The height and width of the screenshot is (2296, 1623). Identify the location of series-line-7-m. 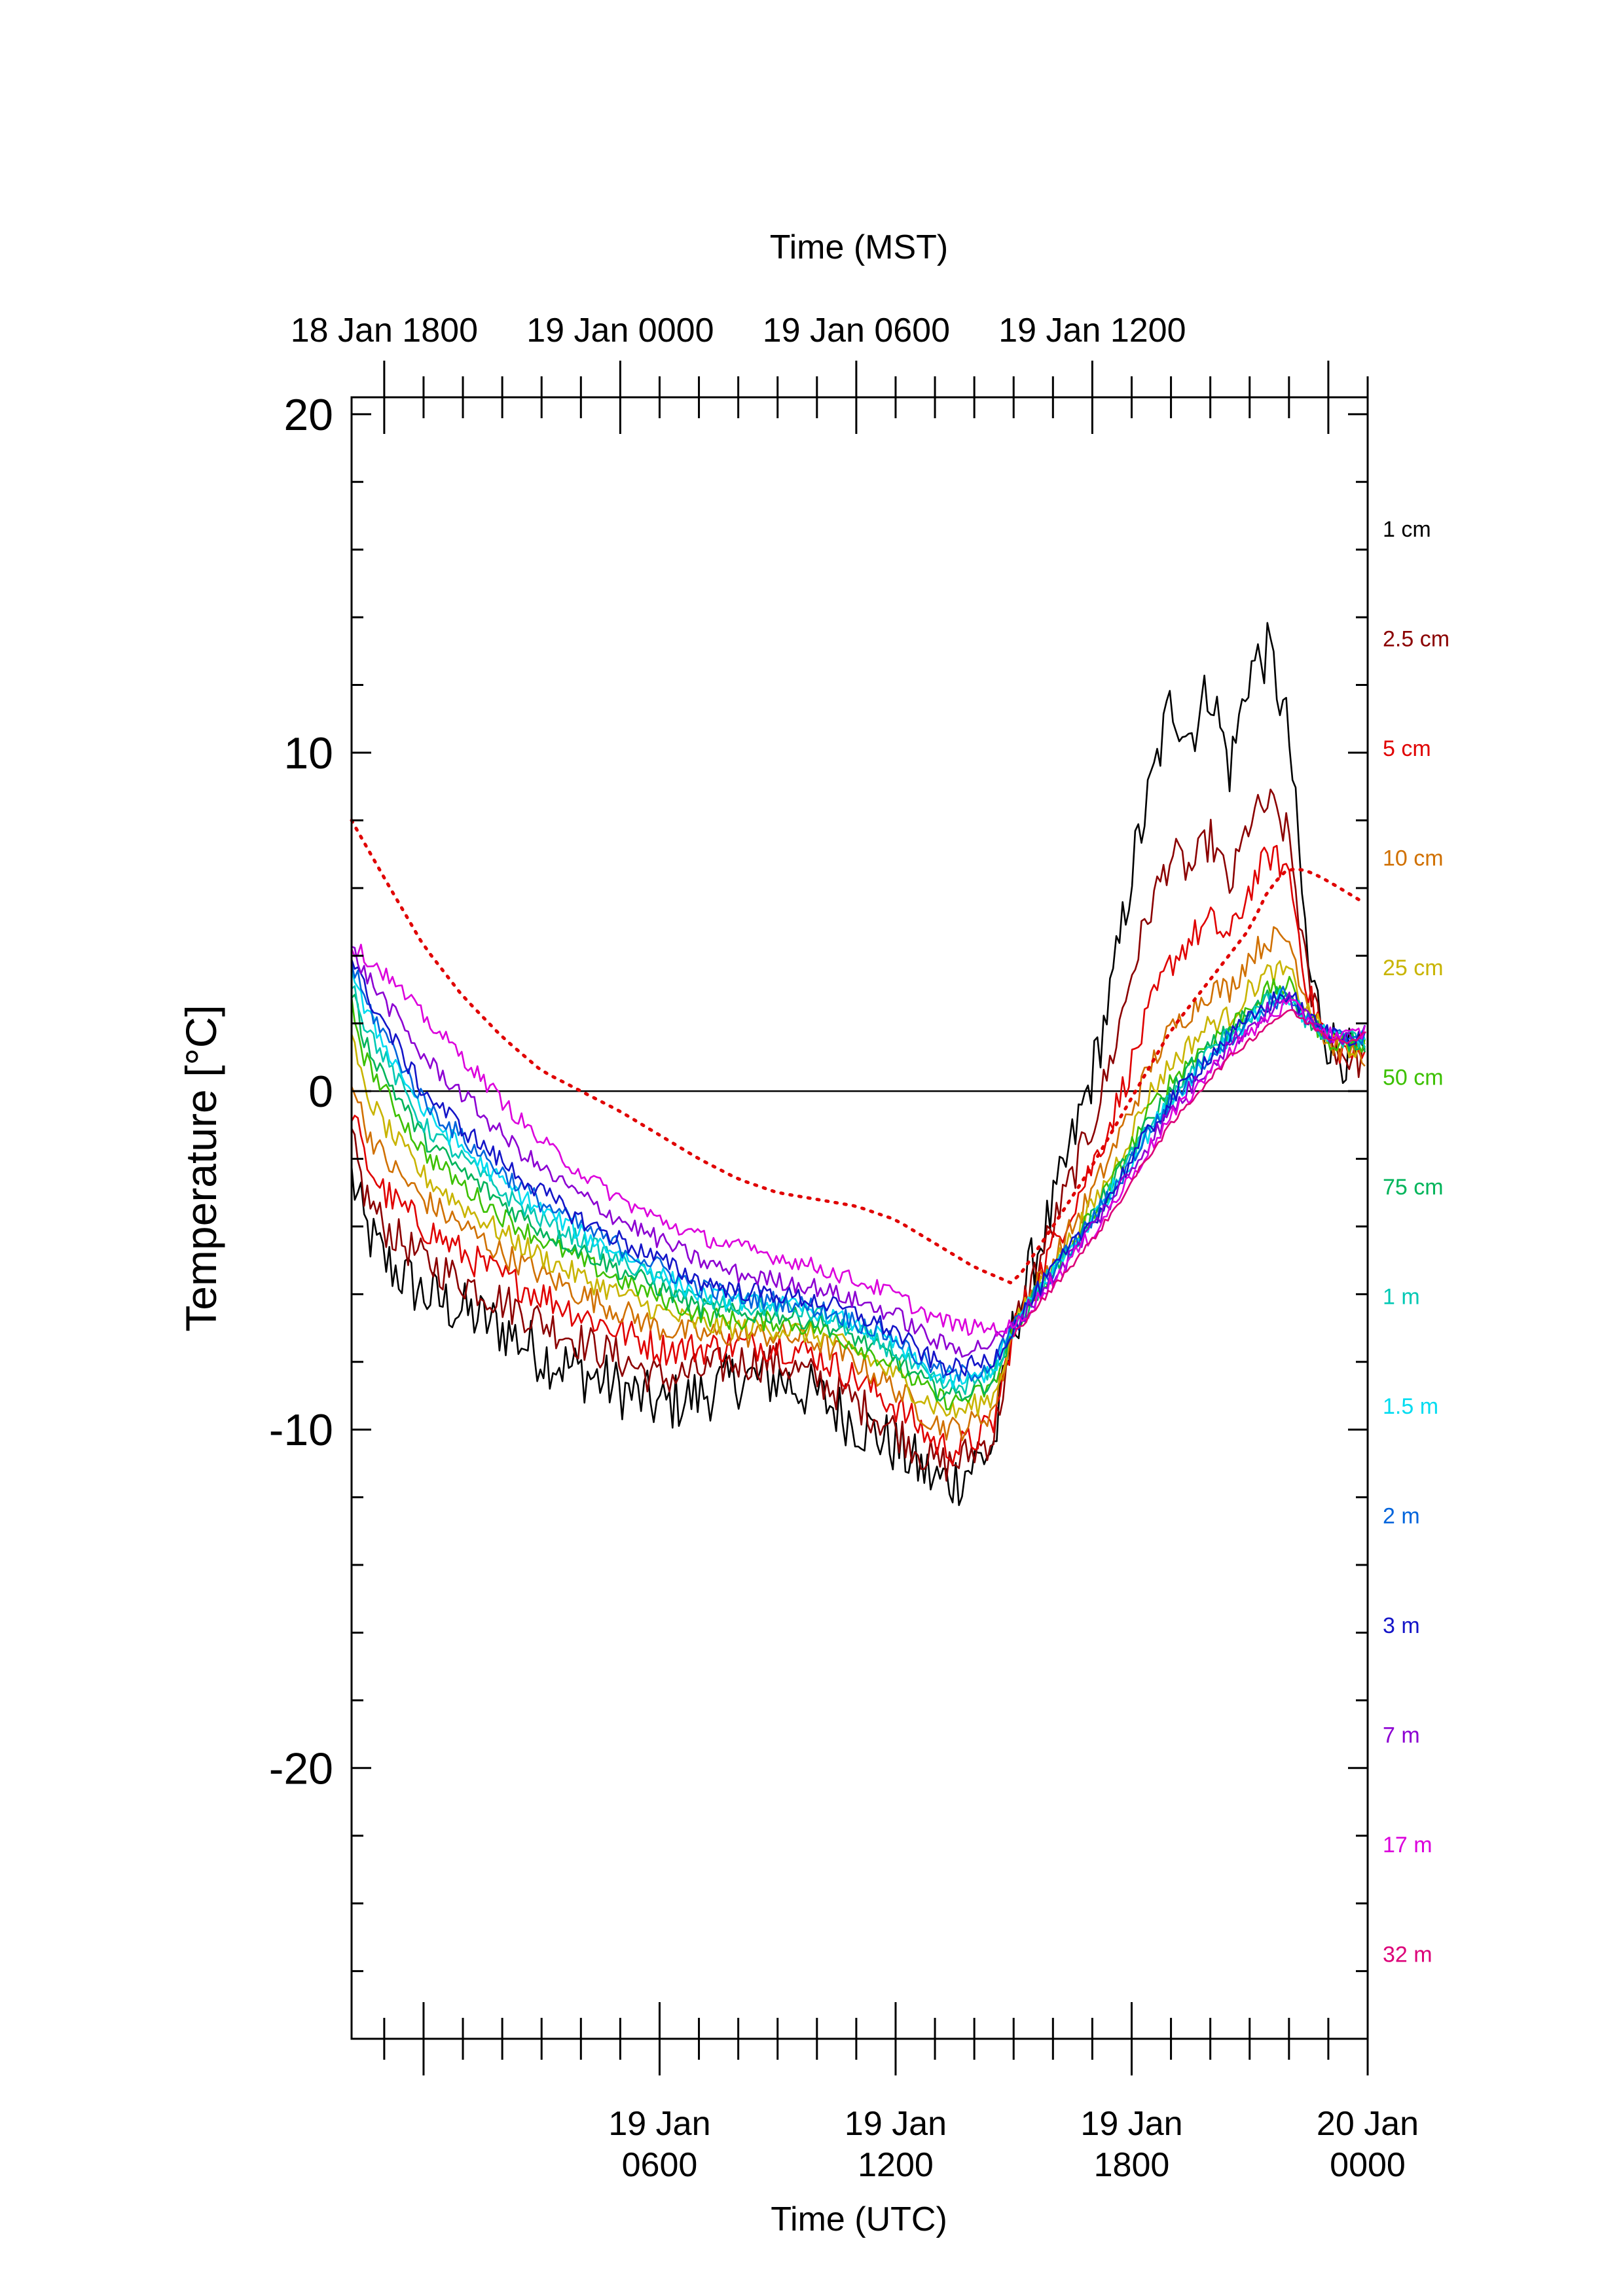
(858, 1152).